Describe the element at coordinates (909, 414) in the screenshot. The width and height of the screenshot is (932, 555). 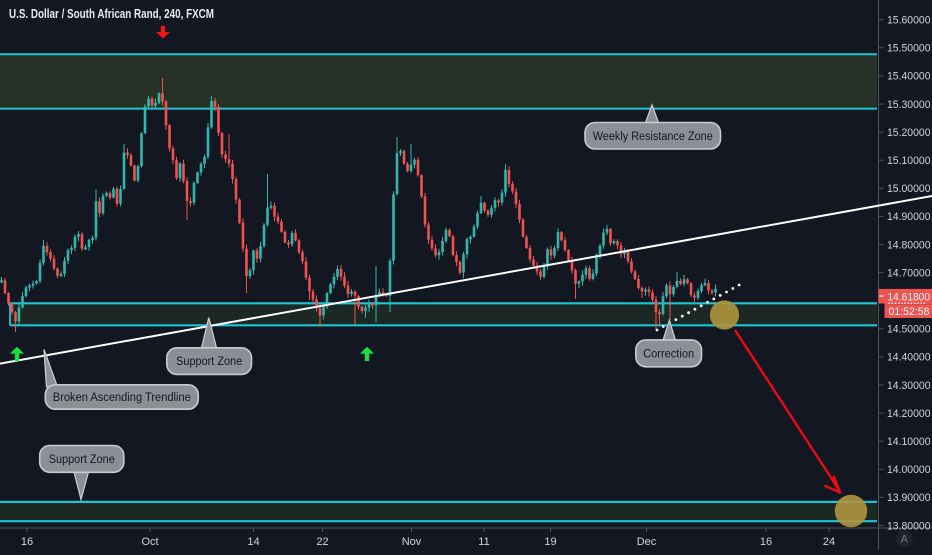
I see `svg-text: 14.20000` at that location.